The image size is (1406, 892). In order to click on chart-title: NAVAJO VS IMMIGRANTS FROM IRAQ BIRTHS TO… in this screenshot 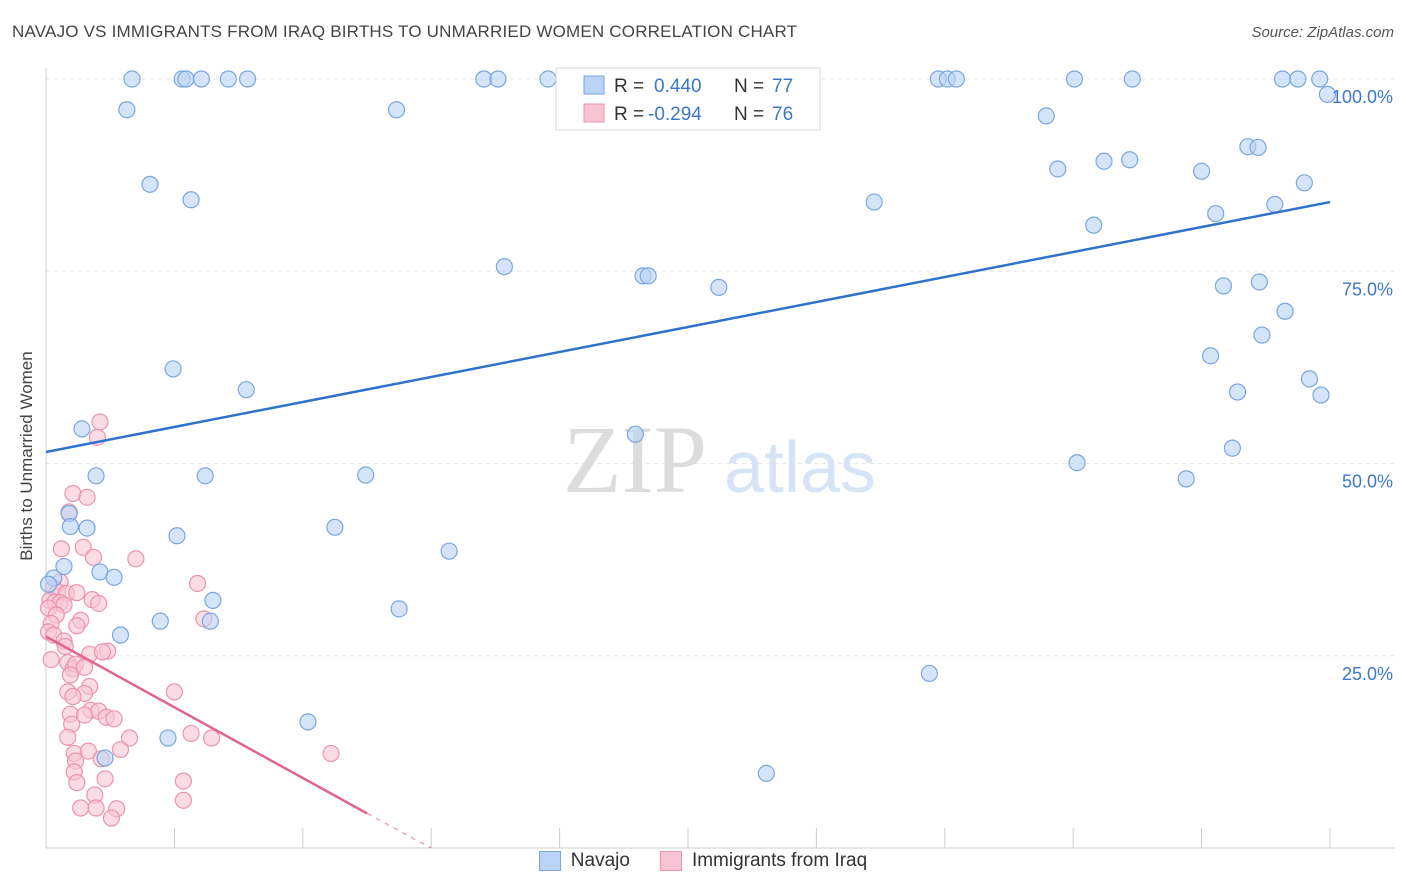, I will do `click(405, 31)`.